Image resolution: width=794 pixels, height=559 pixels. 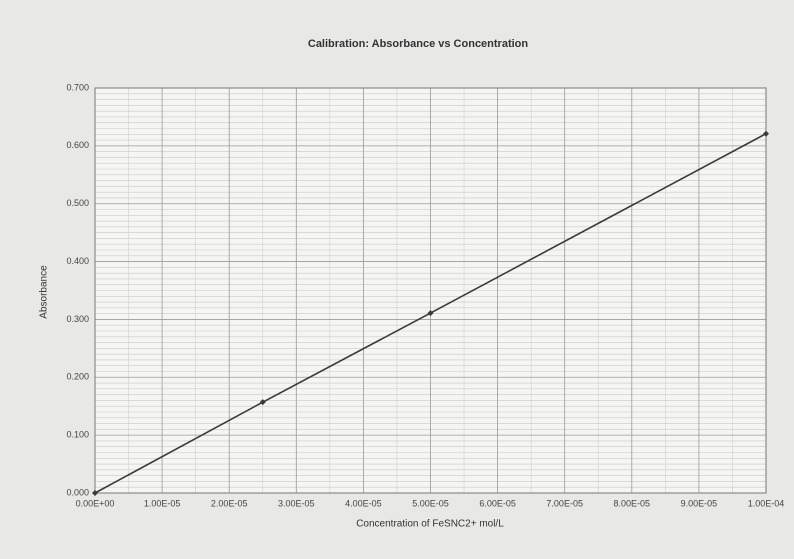 I want to click on x-tick-label: 2.00E-05, so click(x=229, y=503).